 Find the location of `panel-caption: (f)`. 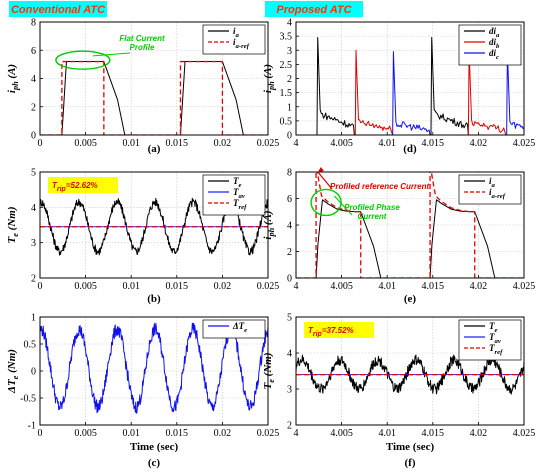

panel-caption: (f) is located at coordinates (410, 463).